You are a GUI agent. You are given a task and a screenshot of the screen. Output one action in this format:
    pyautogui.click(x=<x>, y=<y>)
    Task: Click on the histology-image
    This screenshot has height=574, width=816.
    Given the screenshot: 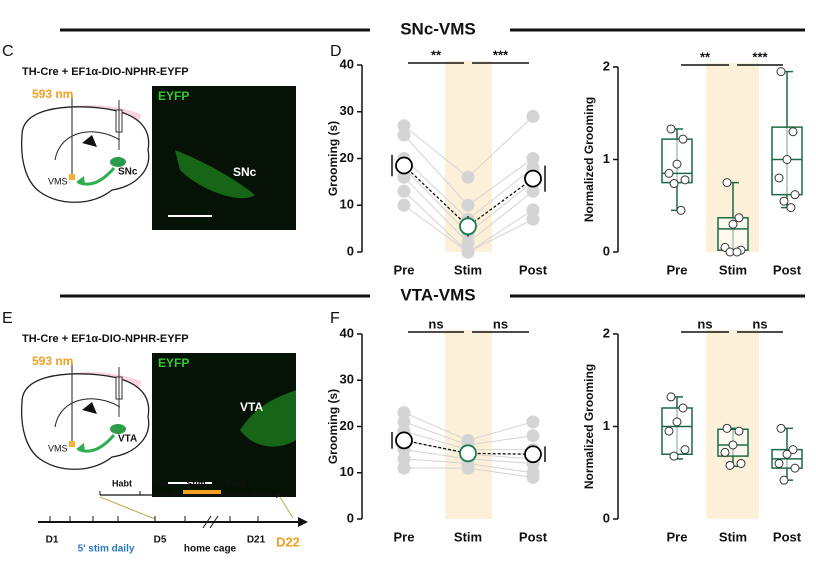 What is the action you would take?
    pyautogui.click(x=224, y=158)
    